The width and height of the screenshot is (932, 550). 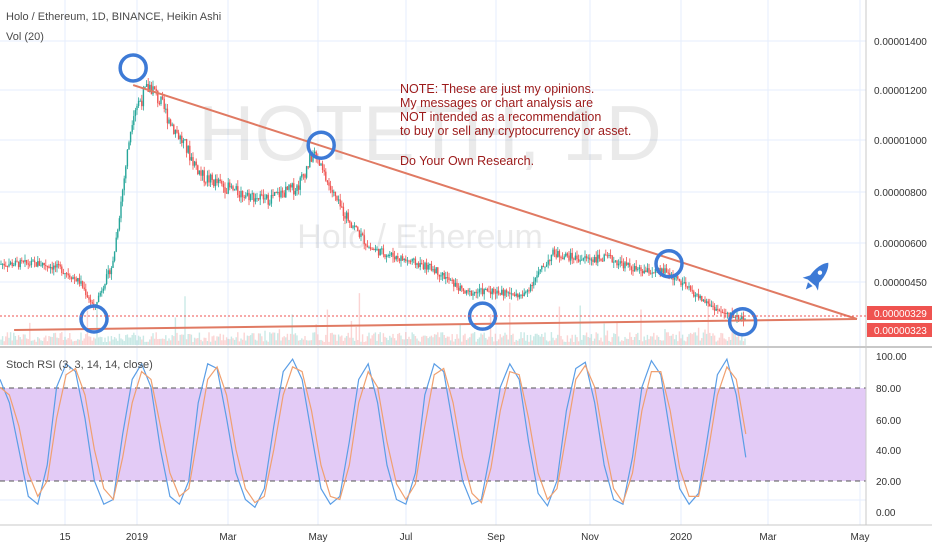 I want to click on volume-label: Vol (20), so click(x=25, y=37).